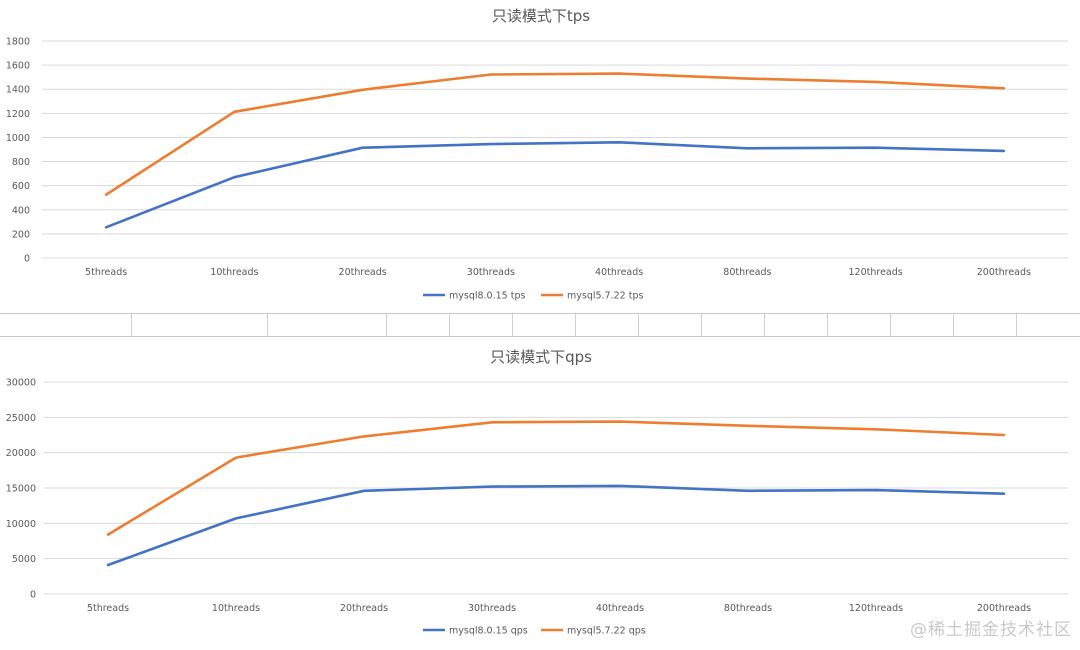 This screenshot has height=650, width=1080. I want to click on spreadsheet-row-strip, so click(540, 325).